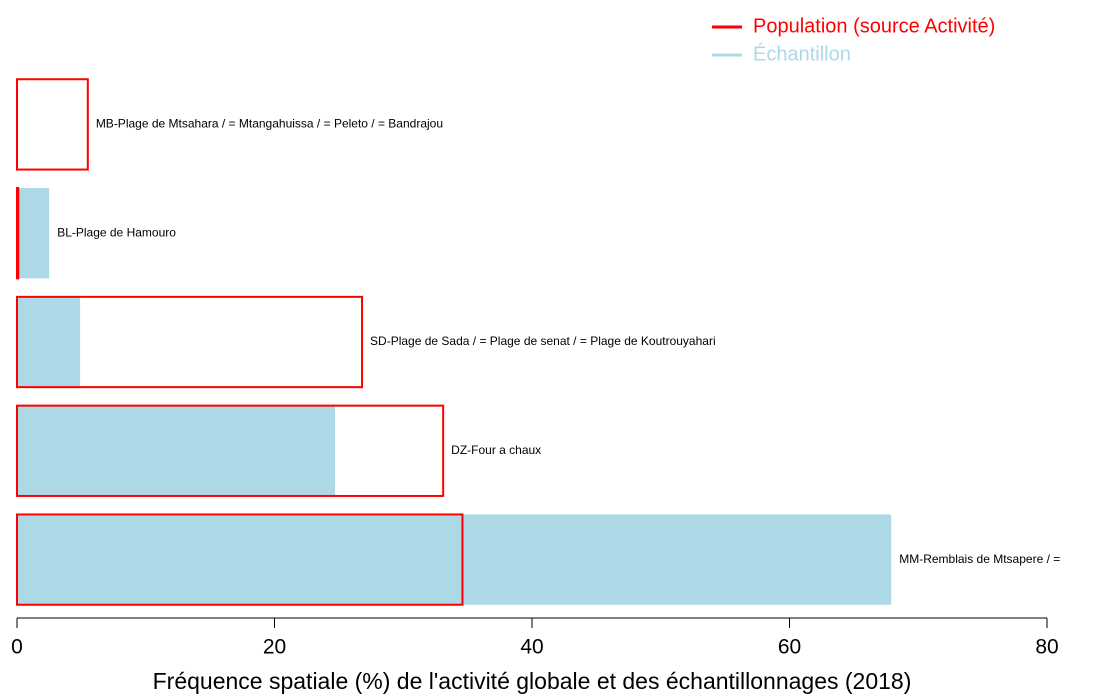 This screenshot has width=1100, height=700. Describe the element at coordinates (874, 26) in the screenshot. I see `legend-label: Population (source Activité)` at that location.